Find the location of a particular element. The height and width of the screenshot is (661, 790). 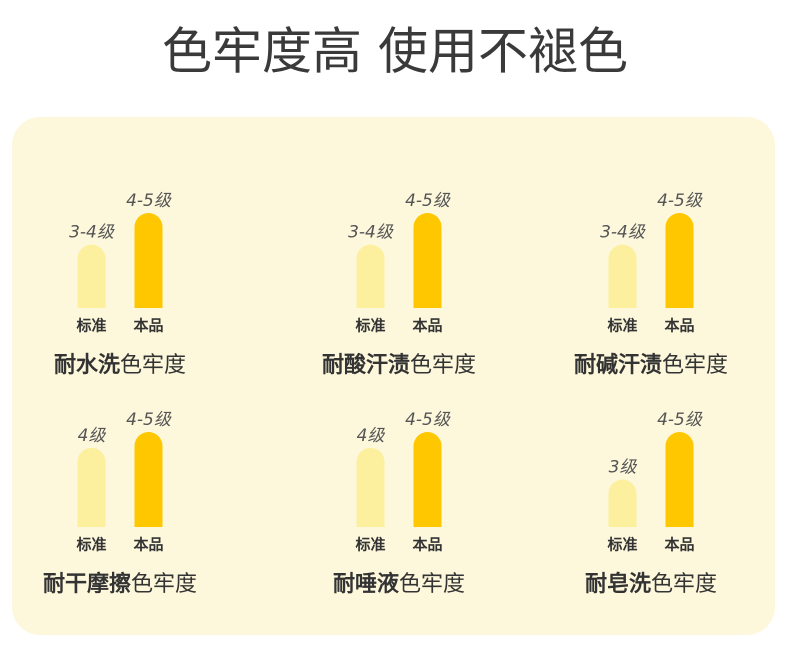

value-label: 3级 is located at coordinates (623, 468).